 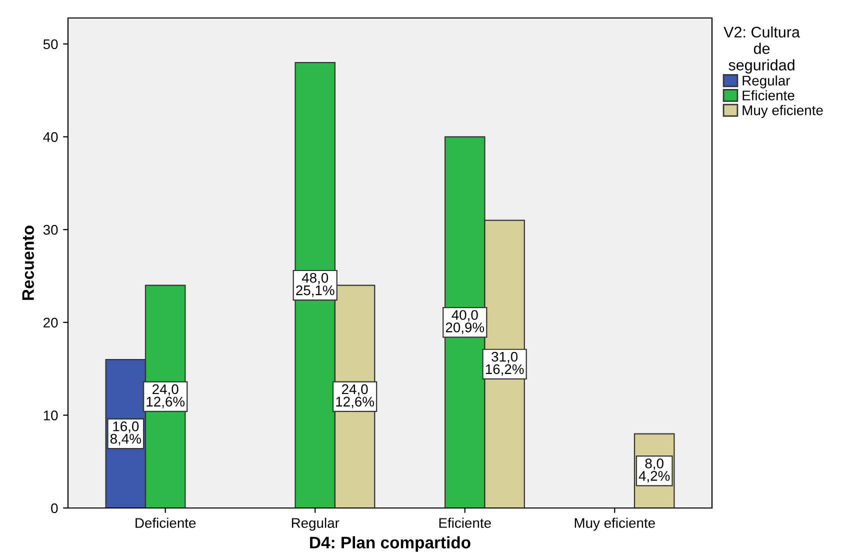 What do you see at coordinates (51, 415) in the screenshot?
I see `y-tick-label: 10` at bounding box center [51, 415].